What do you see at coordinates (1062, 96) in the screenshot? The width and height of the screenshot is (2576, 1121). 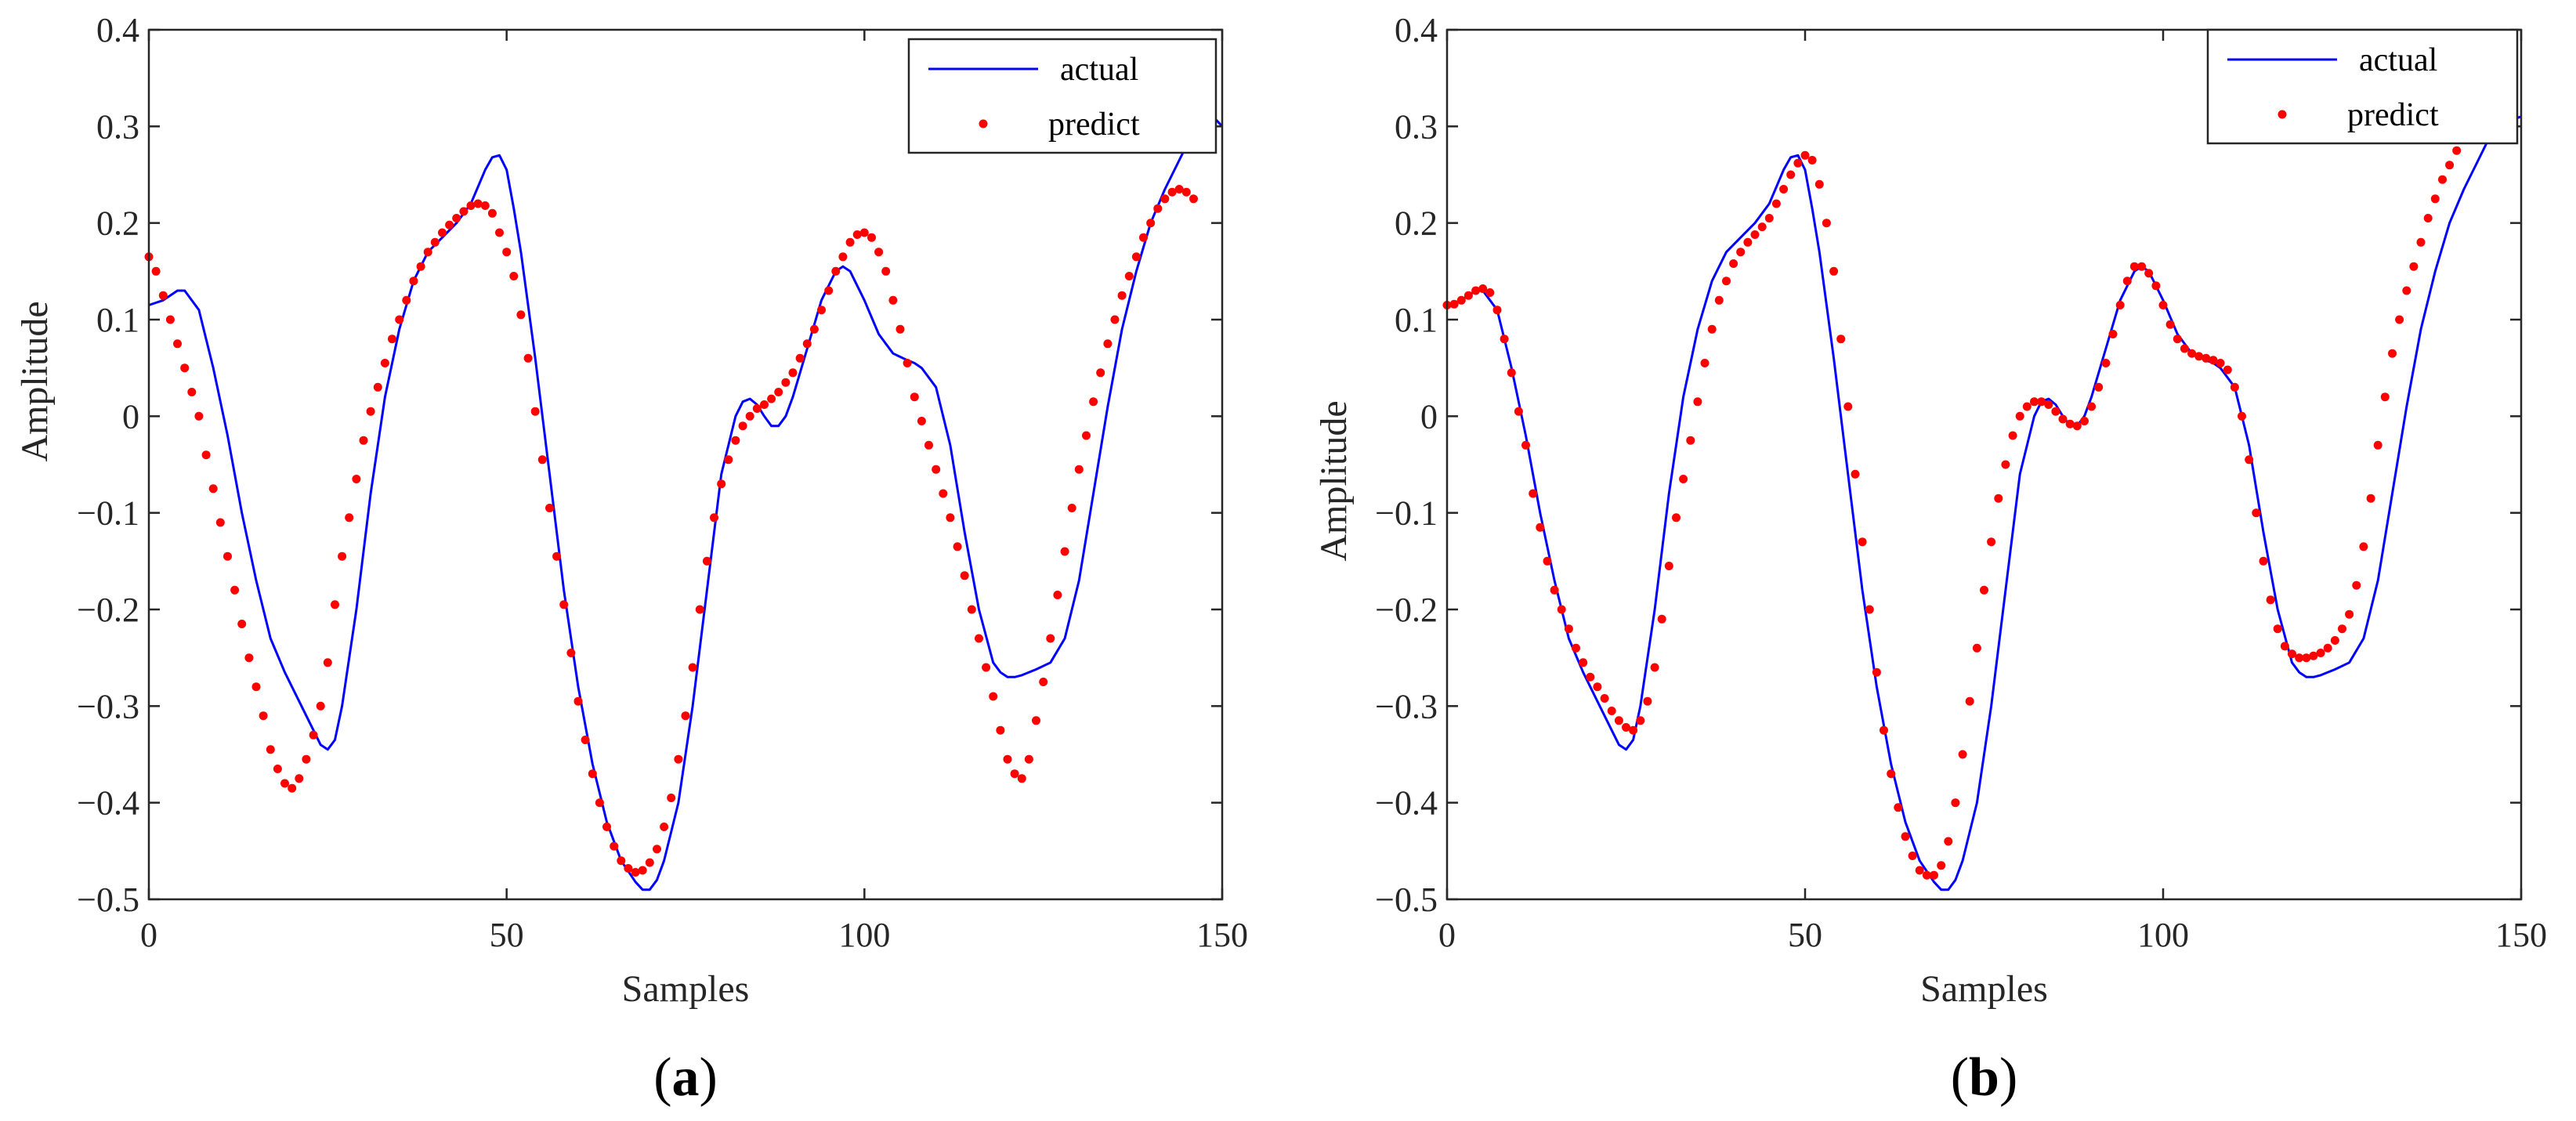 I see `legend-a: actual predict` at bounding box center [1062, 96].